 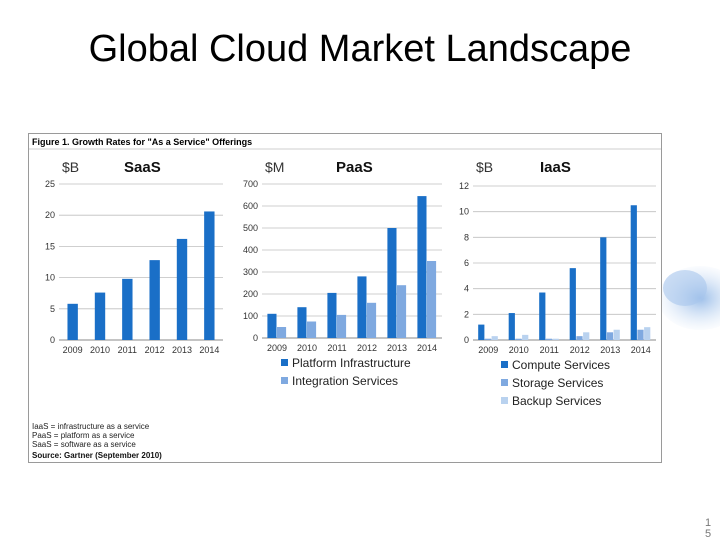 What do you see at coordinates (91, 426) in the screenshot?
I see `note-iaas: IaaS = infrastructure as a service` at bounding box center [91, 426].